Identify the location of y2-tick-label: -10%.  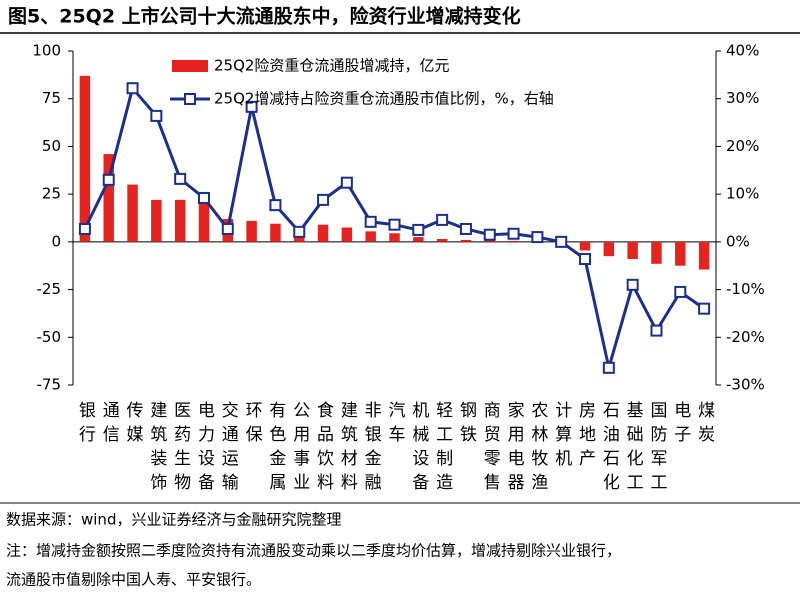
(745, 289).